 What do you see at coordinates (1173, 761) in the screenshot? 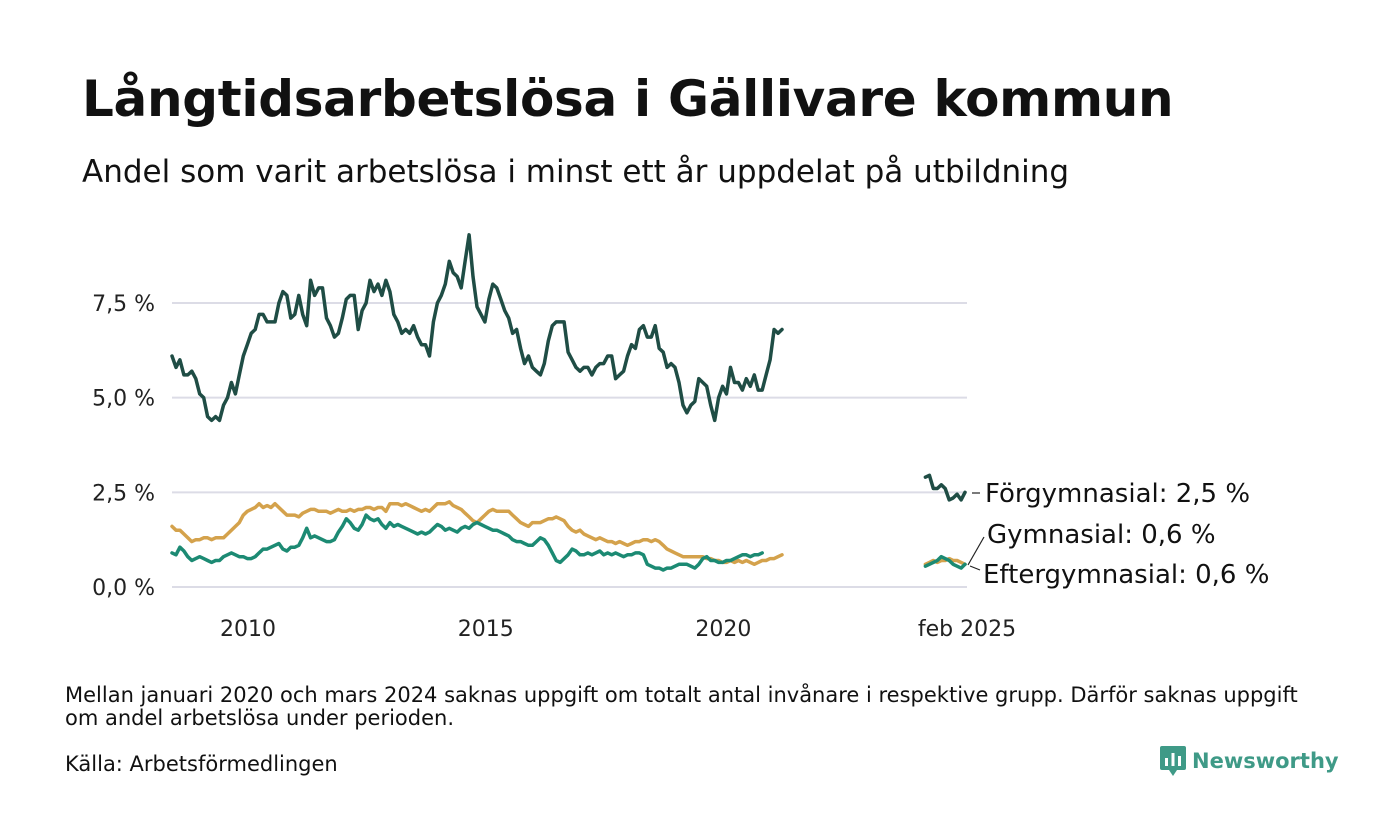
I see `newsworthy-icon` at bounding box center [1173, 761].